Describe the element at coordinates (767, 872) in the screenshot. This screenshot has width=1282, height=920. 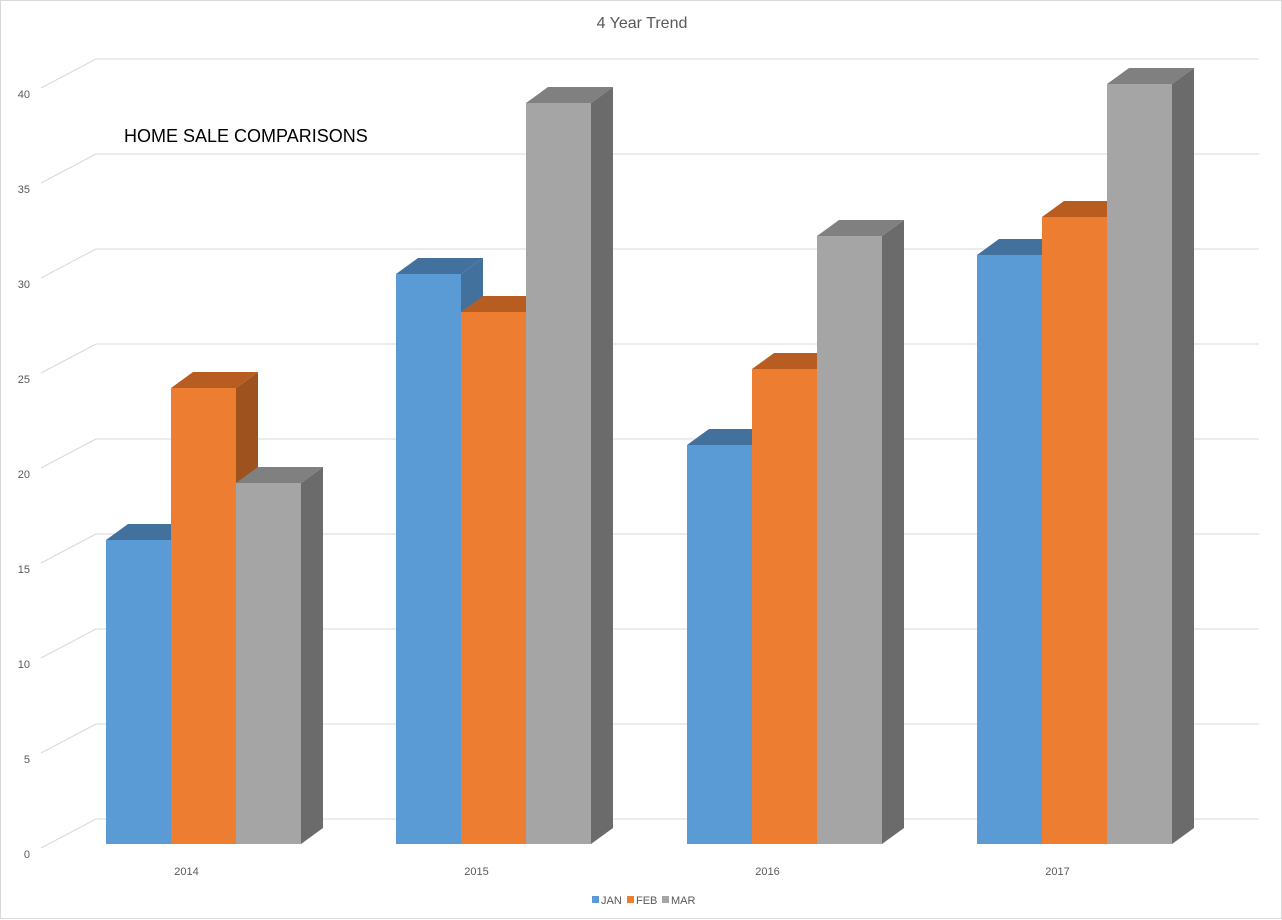
I see `x-tick-label: 2016` at that location.